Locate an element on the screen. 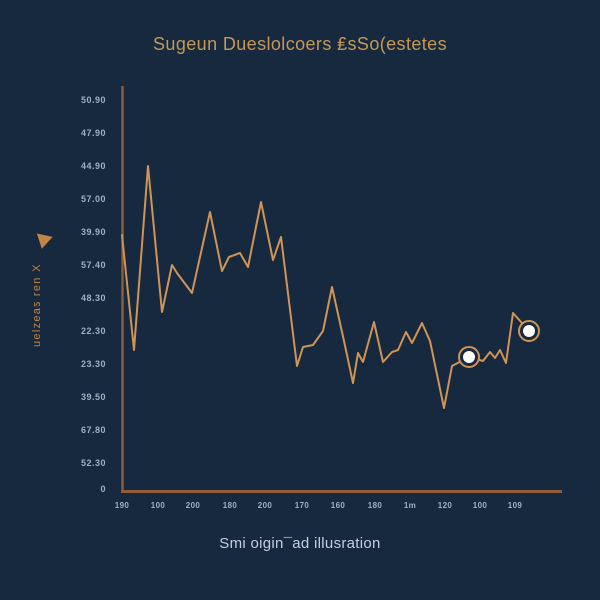  y-tick-label: 0 is located at coordinates (103, 489).